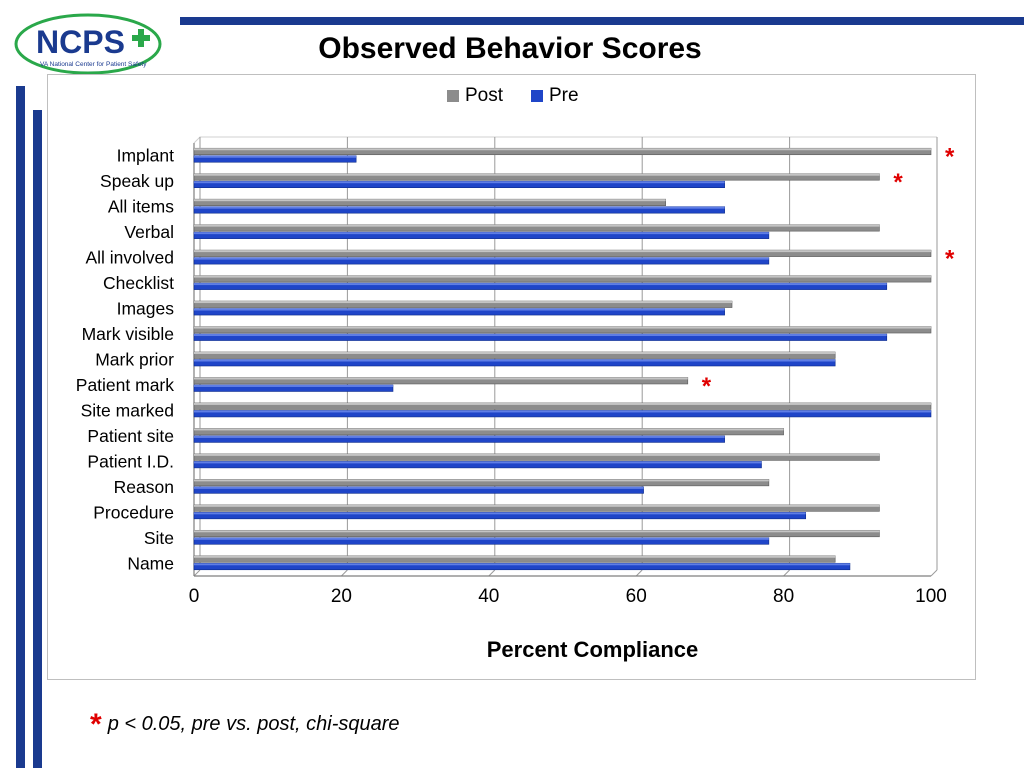 The height and width of the screenshot is (768, 1024). What do you see at coordinates (783, 596) in the screenshot?
I see `x-tick-label: 80` at bounding box center [783, 596].